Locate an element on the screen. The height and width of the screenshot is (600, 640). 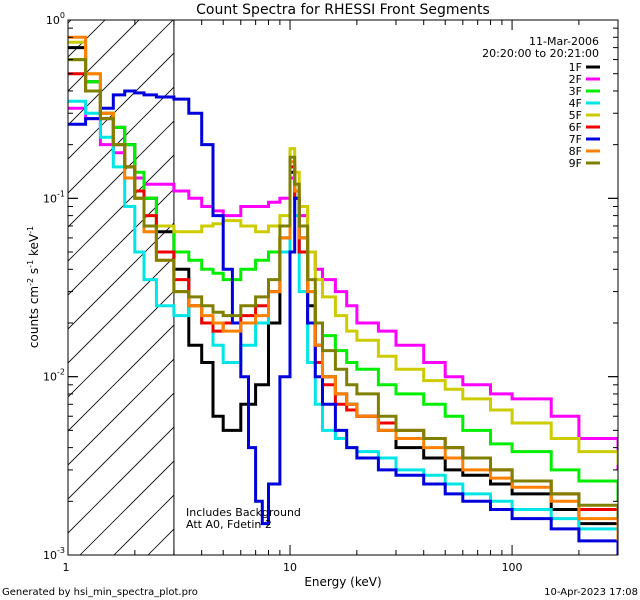
y-label-mid1: s is located at coordinates (34, 273).